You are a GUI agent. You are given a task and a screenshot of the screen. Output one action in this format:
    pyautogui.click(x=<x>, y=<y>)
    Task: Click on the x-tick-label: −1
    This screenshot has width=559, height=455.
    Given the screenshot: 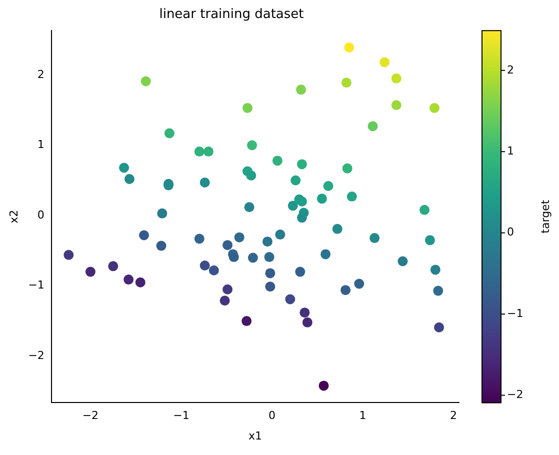 What is the action you would take?
    pyautogui.click(x=181, y=415)
    